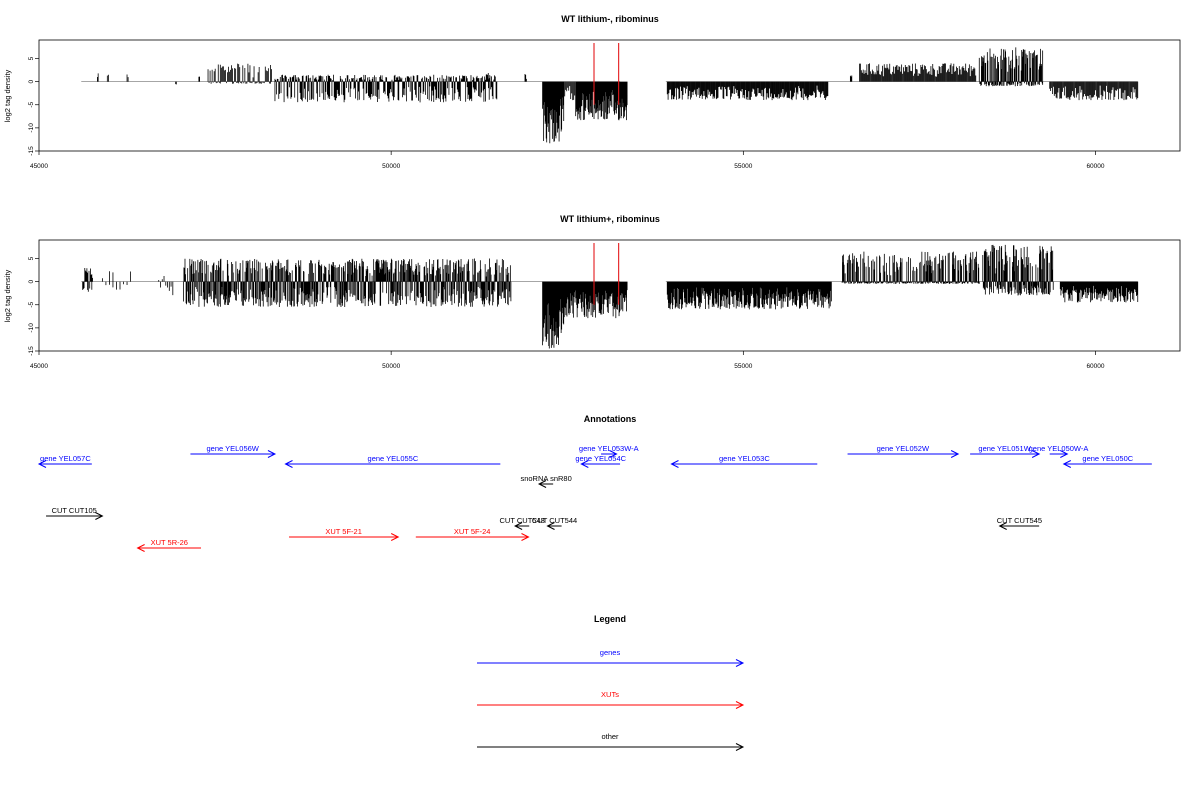 This screenshot has width=1200, height=800. What do you see at coordinates (1107, 458) in the screenshot?
I see `feature-label: gene YEL050C` at bounding box center [1107, 458].